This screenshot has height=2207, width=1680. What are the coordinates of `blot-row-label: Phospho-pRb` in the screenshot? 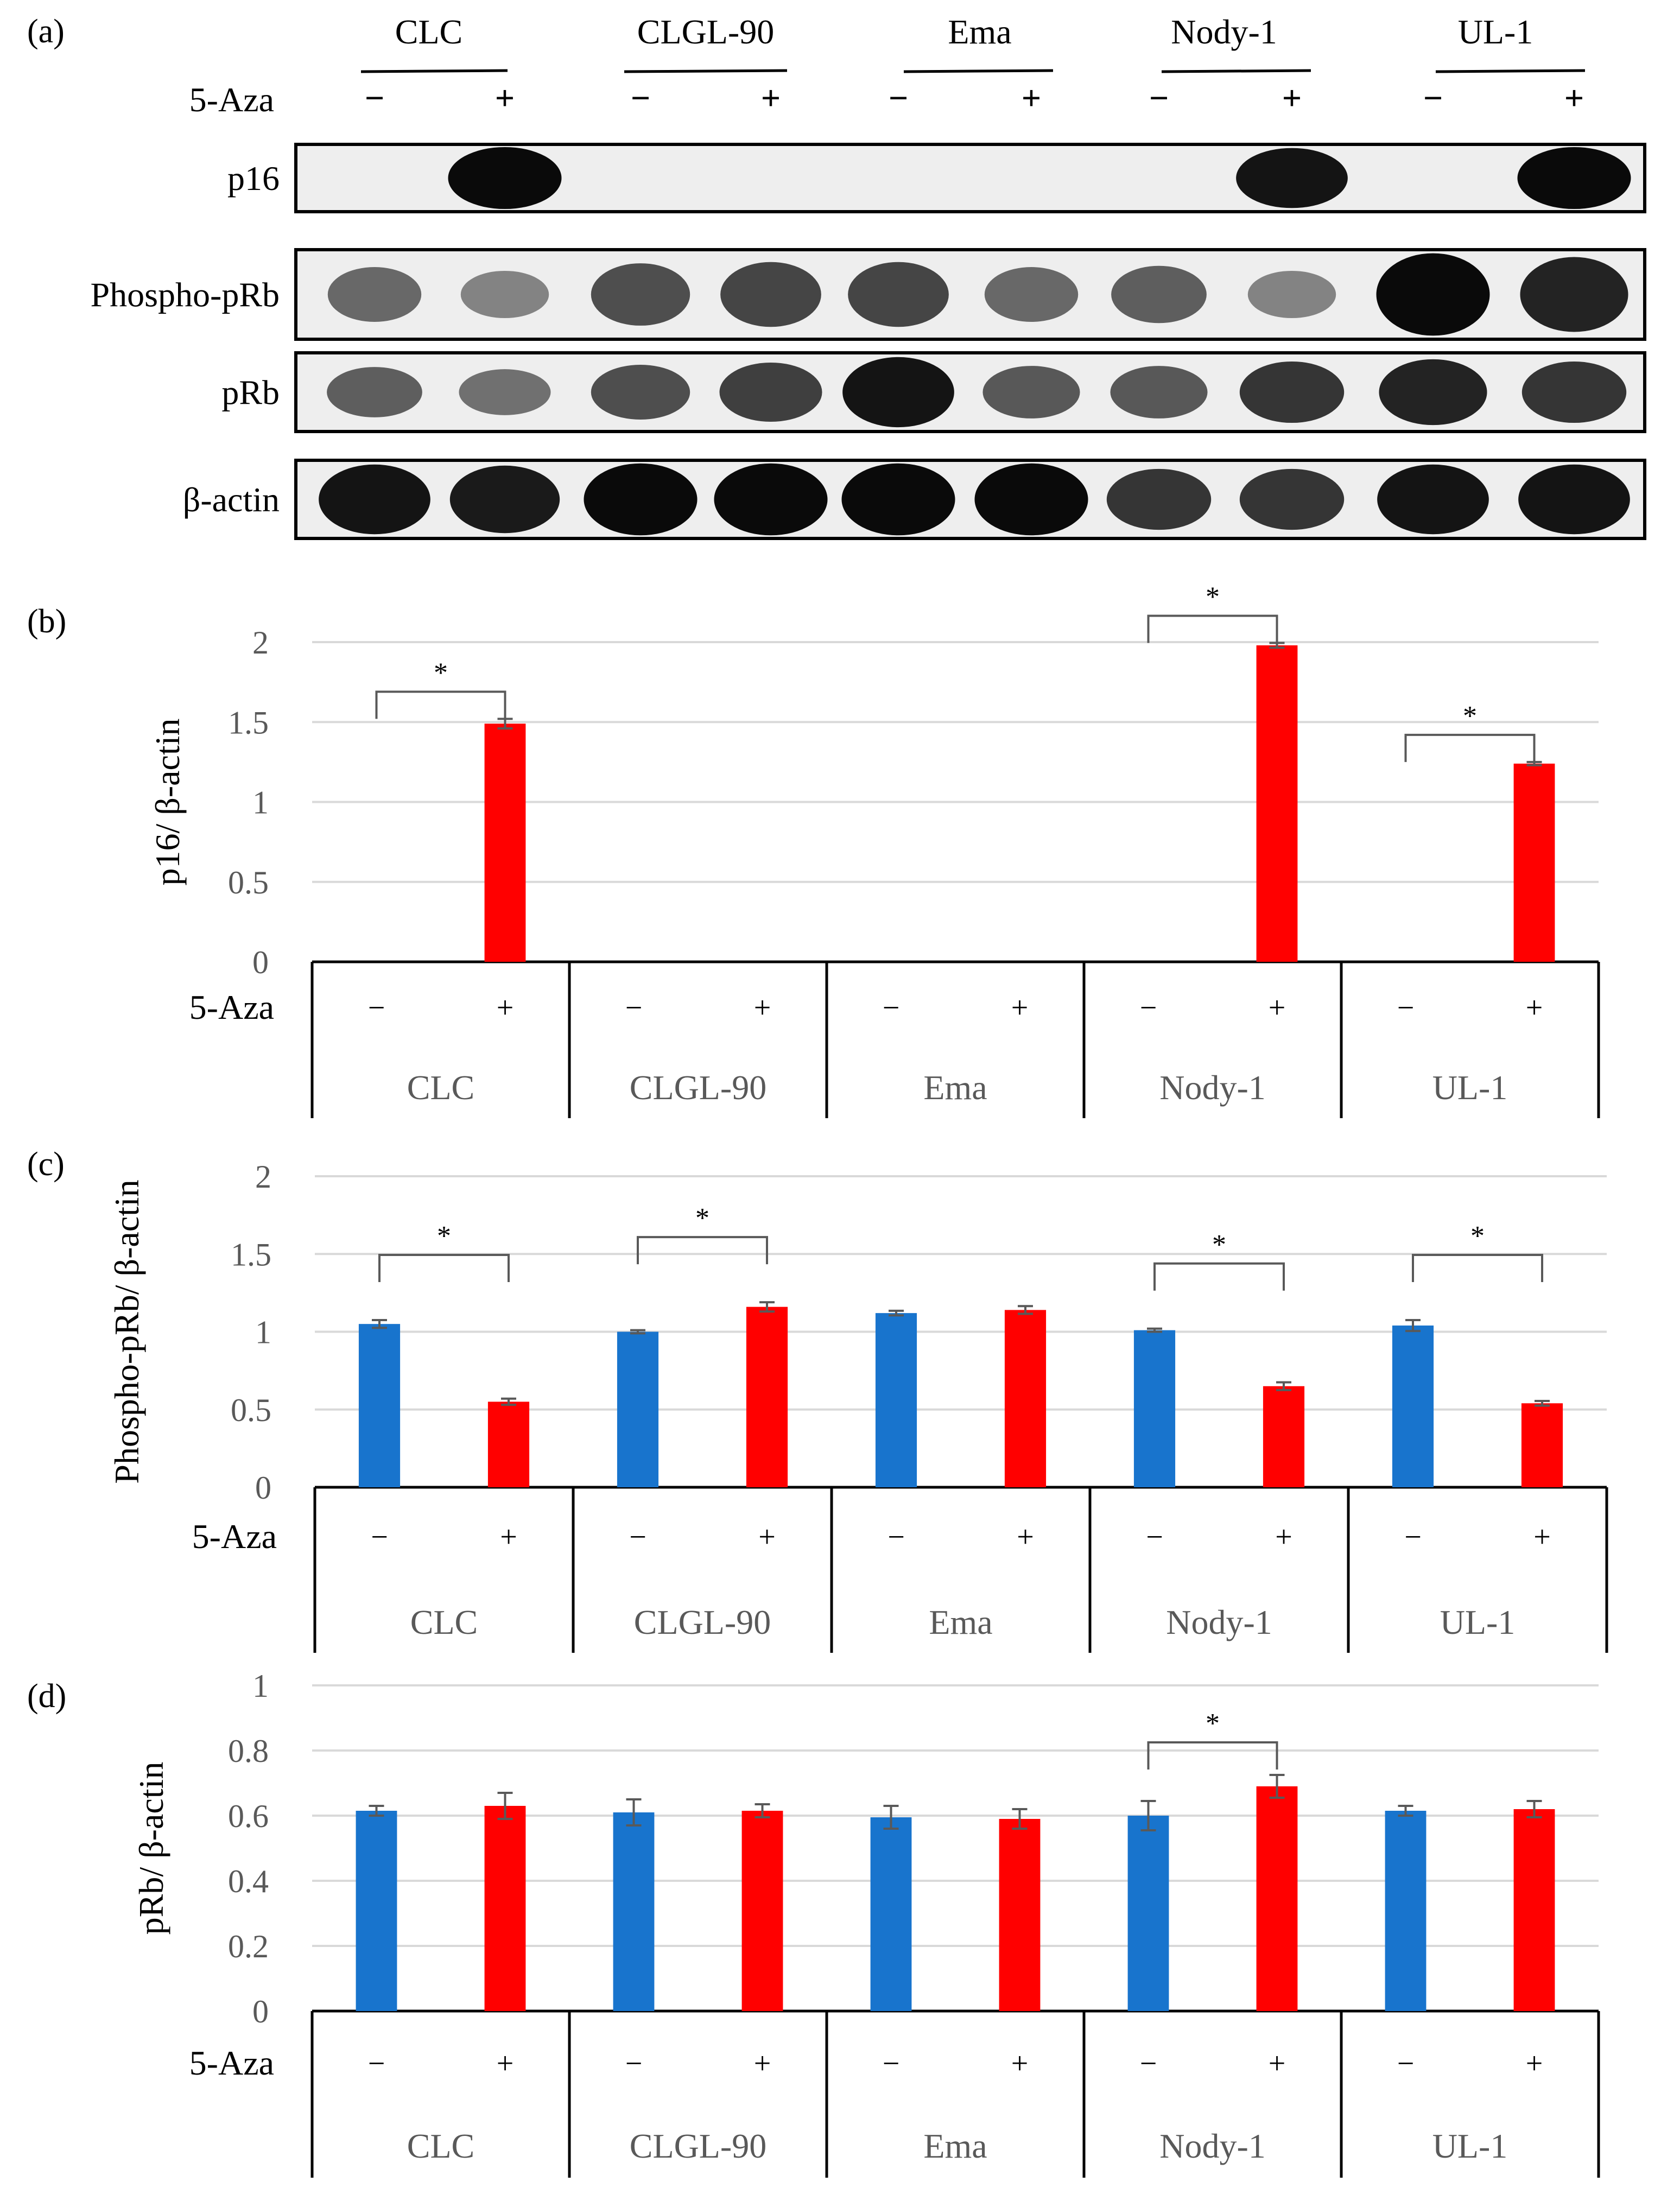 It's located at (185, 295).